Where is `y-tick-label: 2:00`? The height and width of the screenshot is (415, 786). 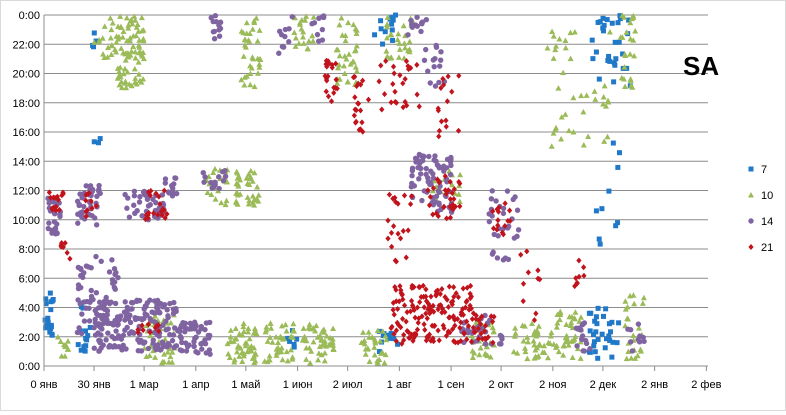
y-tick-label: 2:00 is located at coordinates (29, 338).